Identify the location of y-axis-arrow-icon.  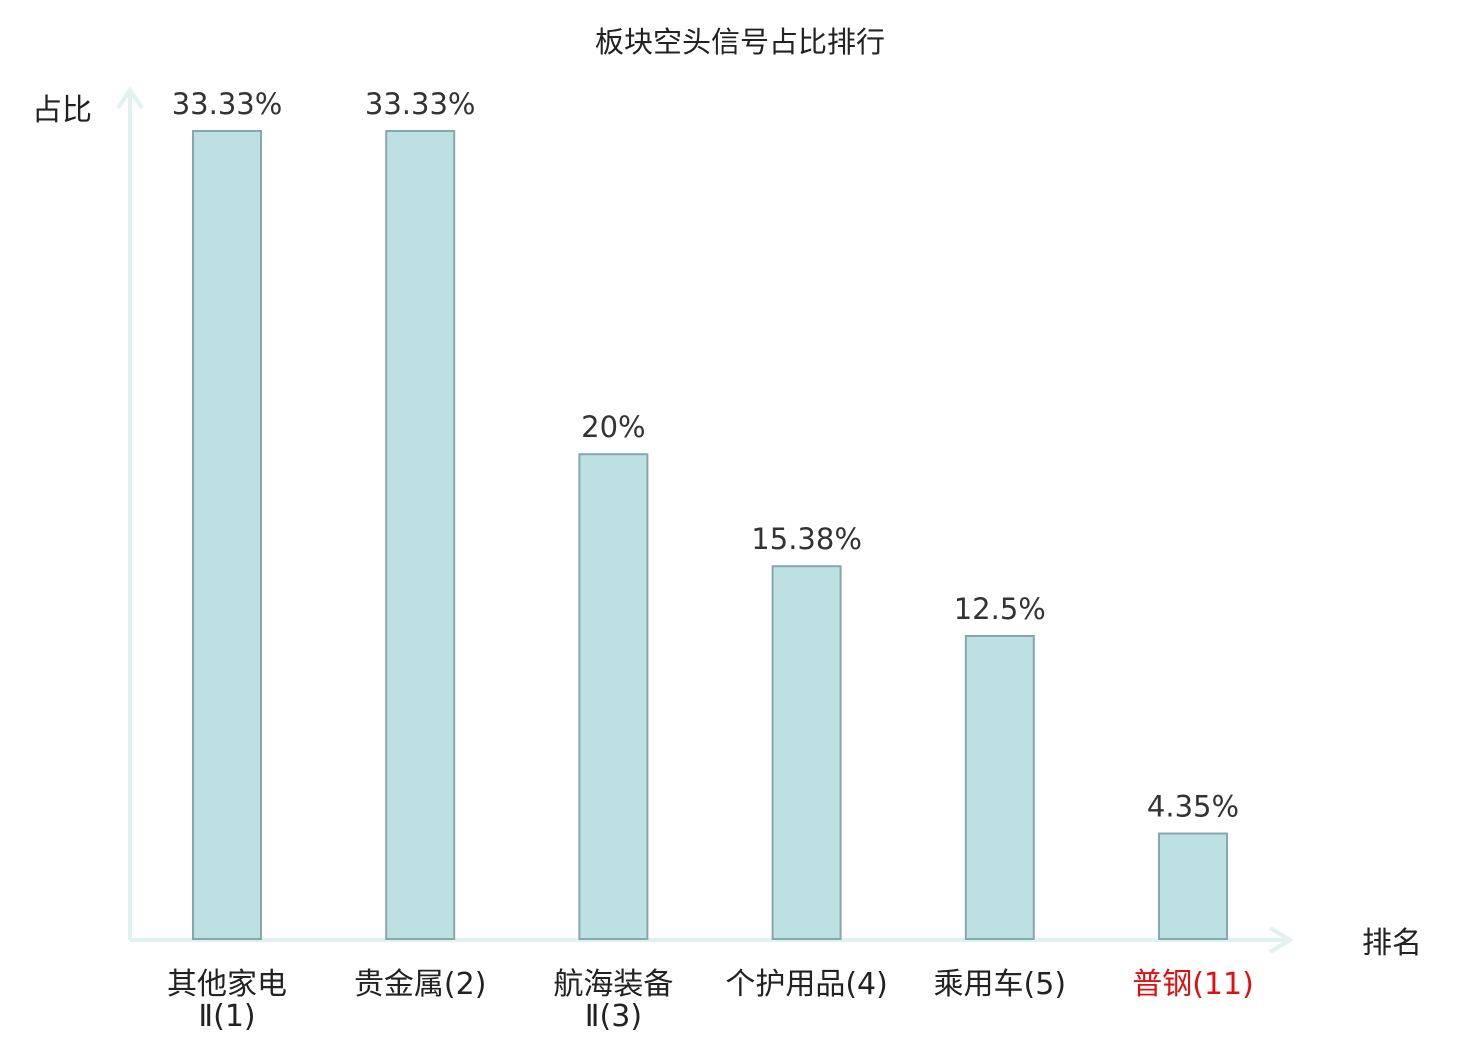
(130, 98).